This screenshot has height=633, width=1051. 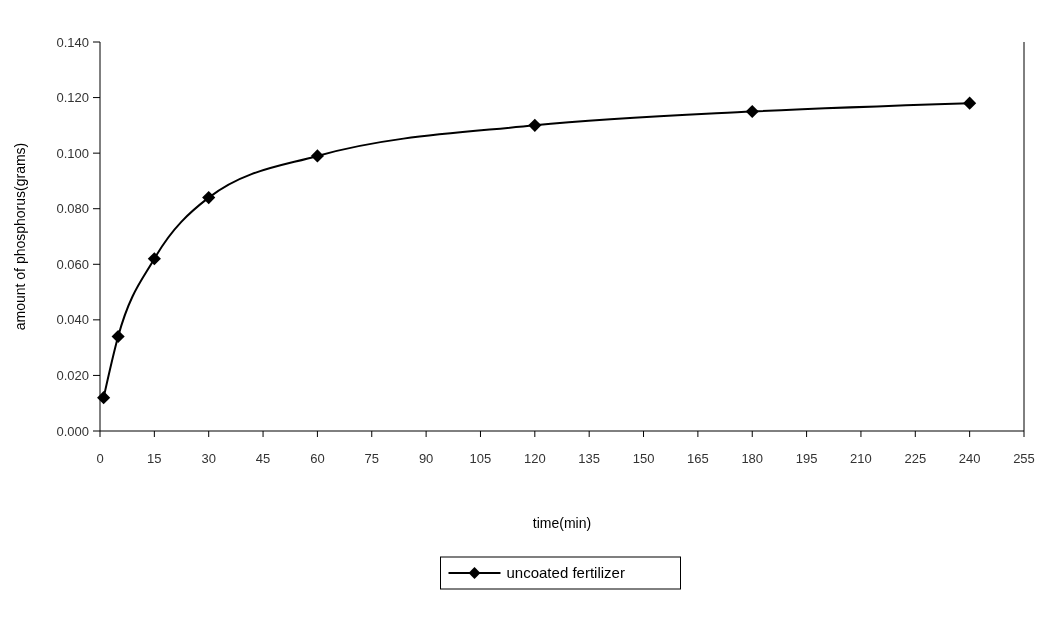 What do you see at coordinates (154, 458) in the screenshot?
I see `x-tick-label: 15` at bounding box center [154, 458].